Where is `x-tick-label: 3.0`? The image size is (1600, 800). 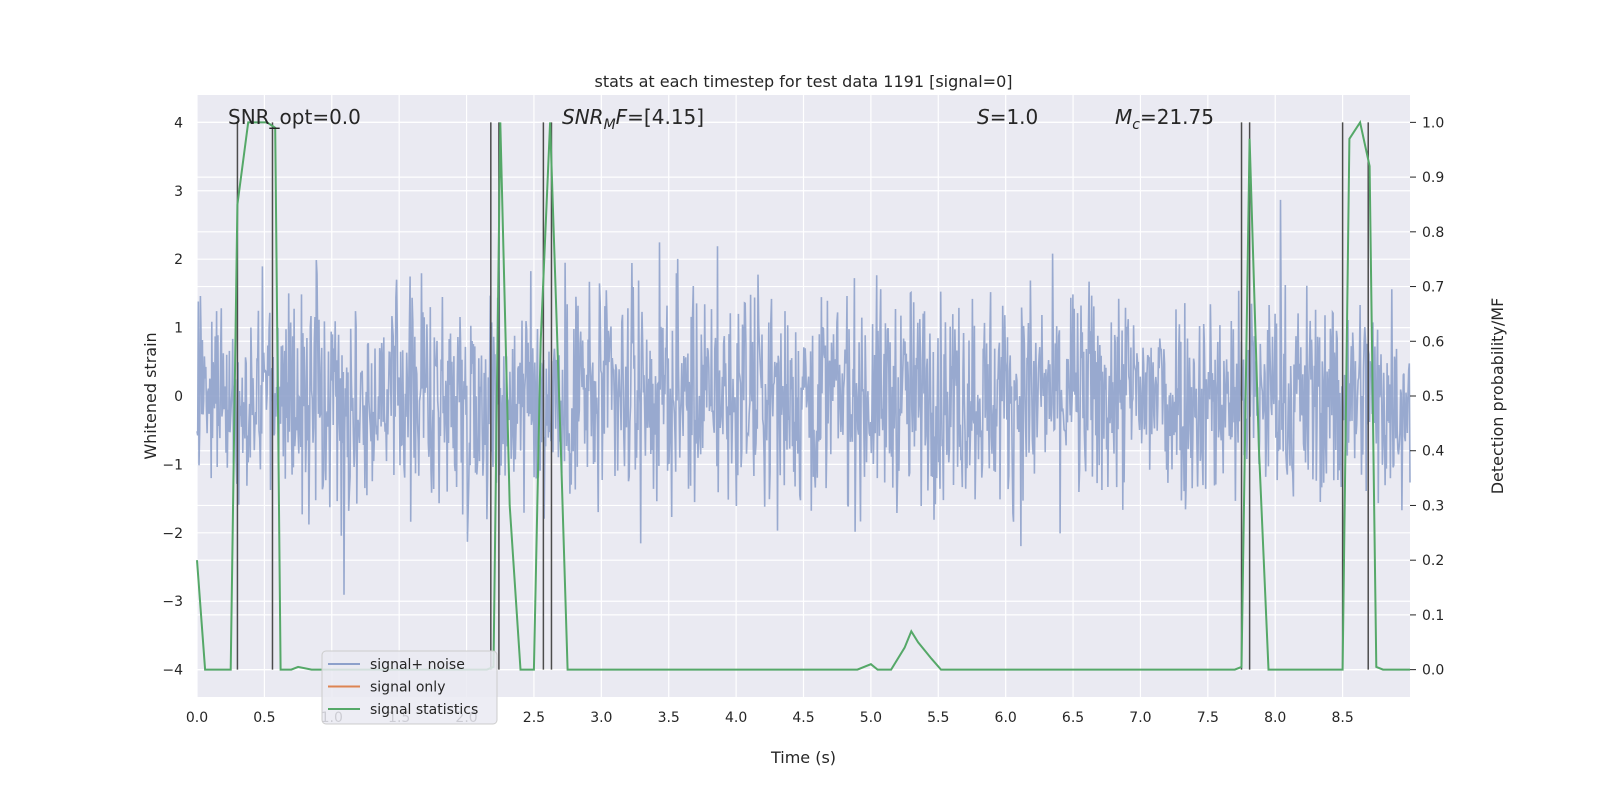 x-tick-label: 3.0 is located at coordinates (601, 718).